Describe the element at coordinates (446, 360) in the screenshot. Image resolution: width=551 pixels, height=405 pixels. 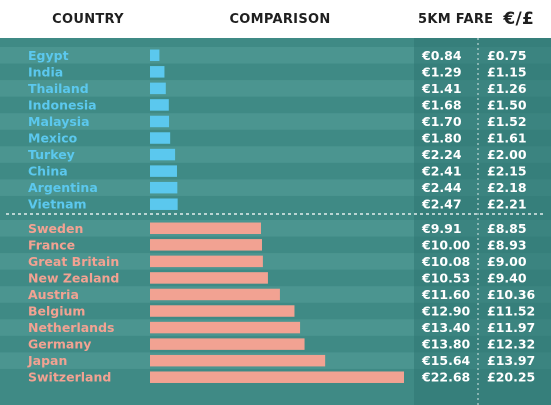
I see `eur-value-label: €15.64` at that location.